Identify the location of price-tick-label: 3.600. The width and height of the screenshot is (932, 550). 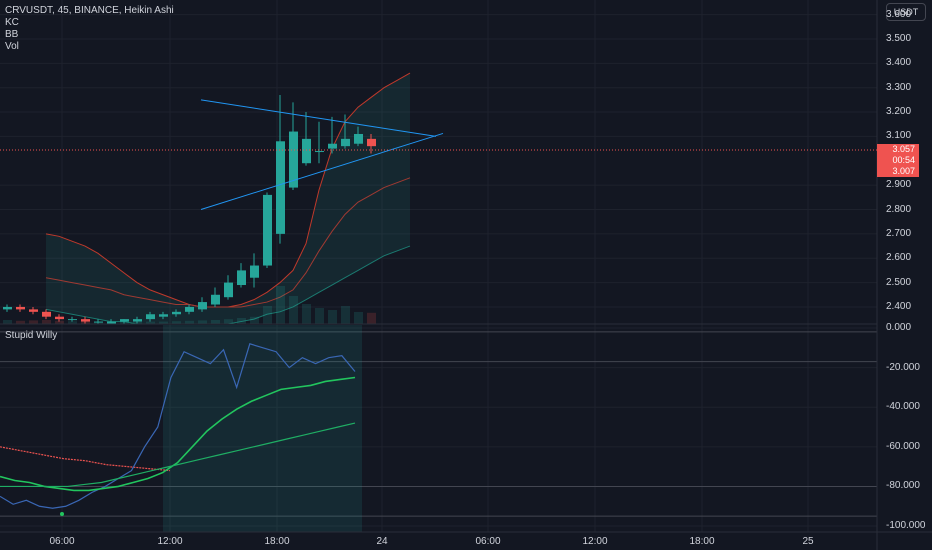
(899, 14).